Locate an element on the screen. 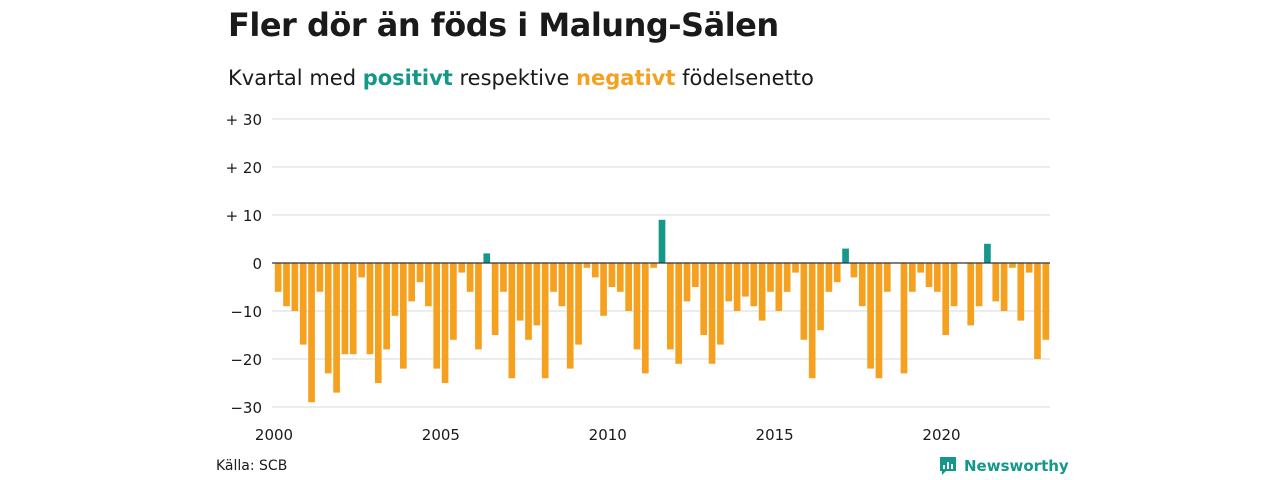  bar: 2013 K4: -10 is located at coordinates (737, 287).